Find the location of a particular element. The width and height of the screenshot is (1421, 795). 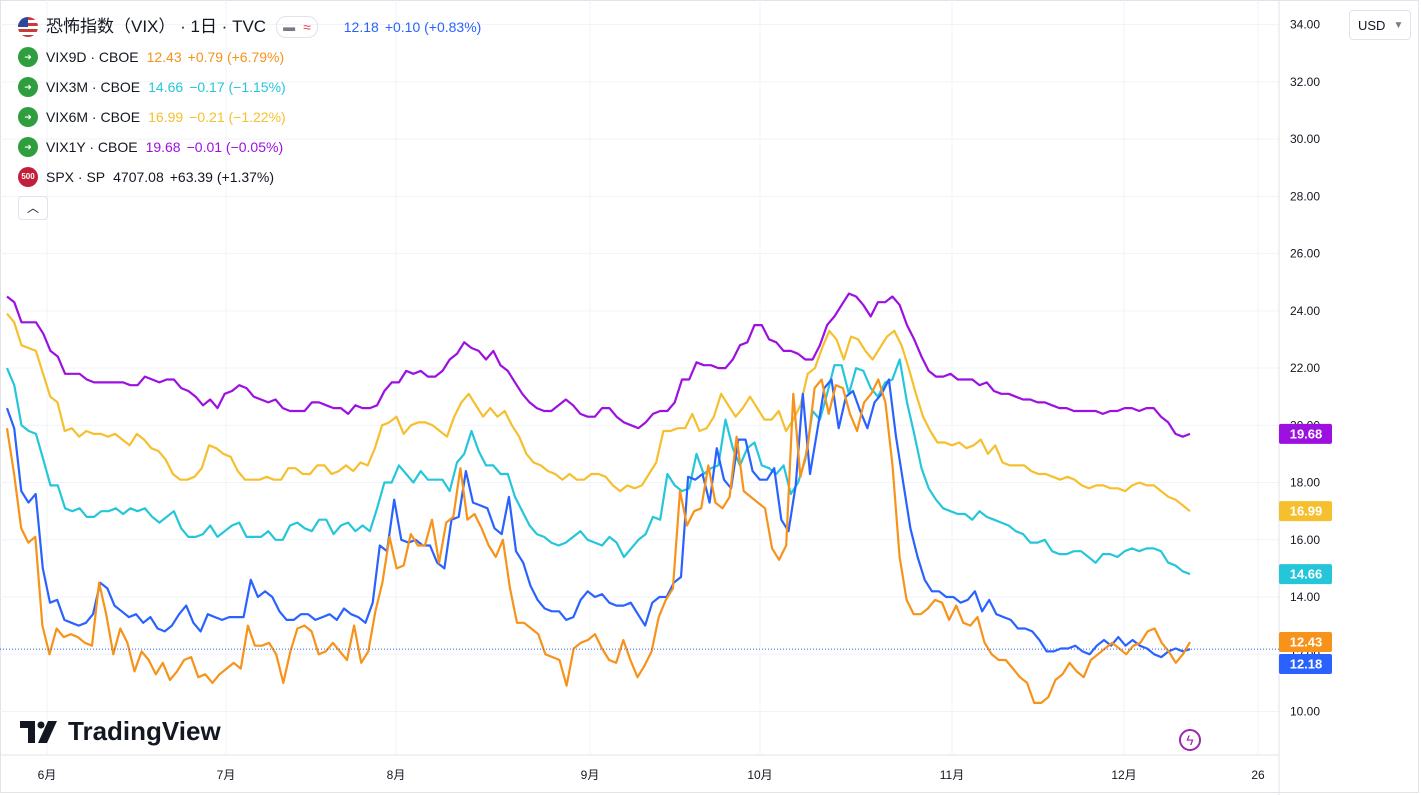

legend-value: 16.99 is located at coordinates (166, 117).